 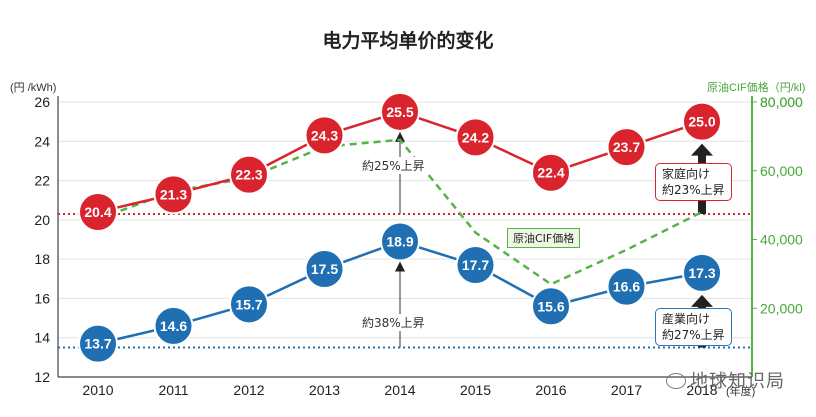 What do you see at coordinates (42, 298) in the screenshot?
I see `y-left-tick-label: 16` at bounding box center [42, 298].